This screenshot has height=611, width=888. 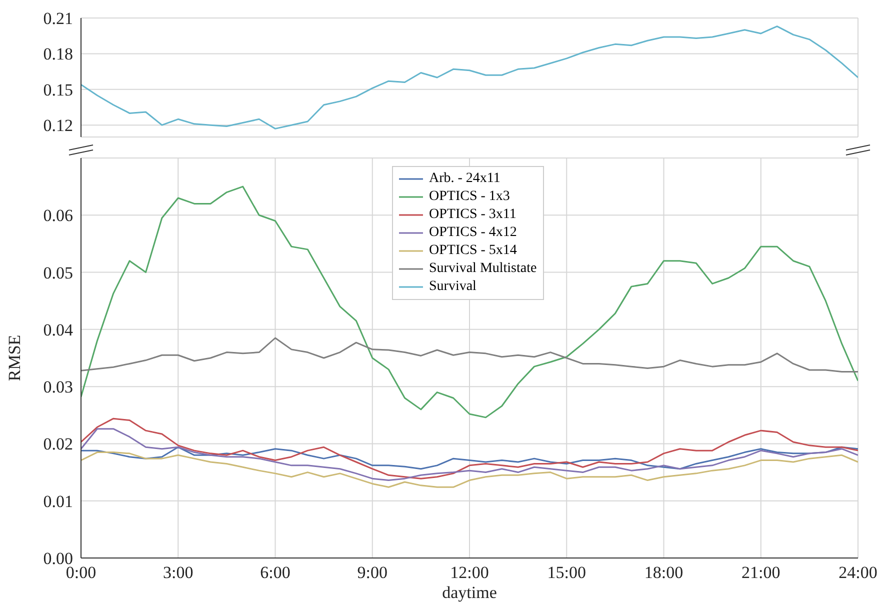 I want to click on y-tick-label: 0.21, so click(x=58, y=18).